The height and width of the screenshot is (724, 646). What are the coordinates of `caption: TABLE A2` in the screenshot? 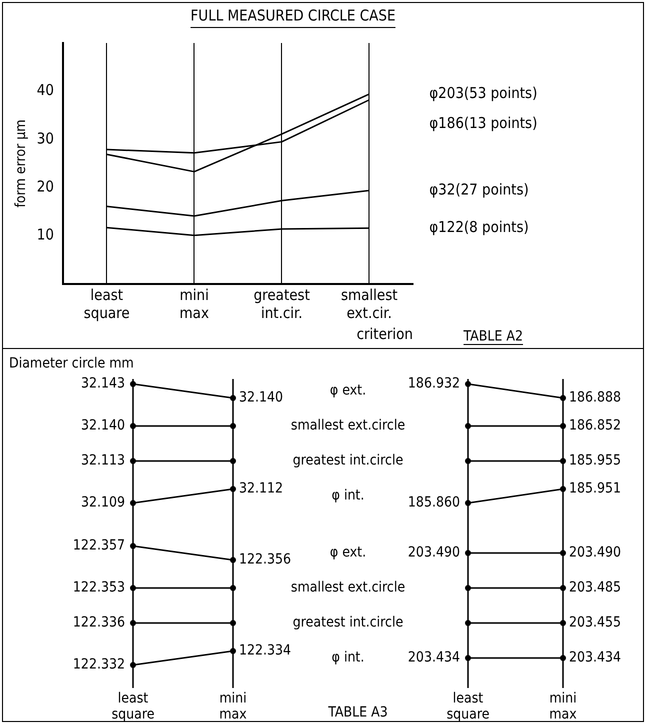 It's located at (492, 336).